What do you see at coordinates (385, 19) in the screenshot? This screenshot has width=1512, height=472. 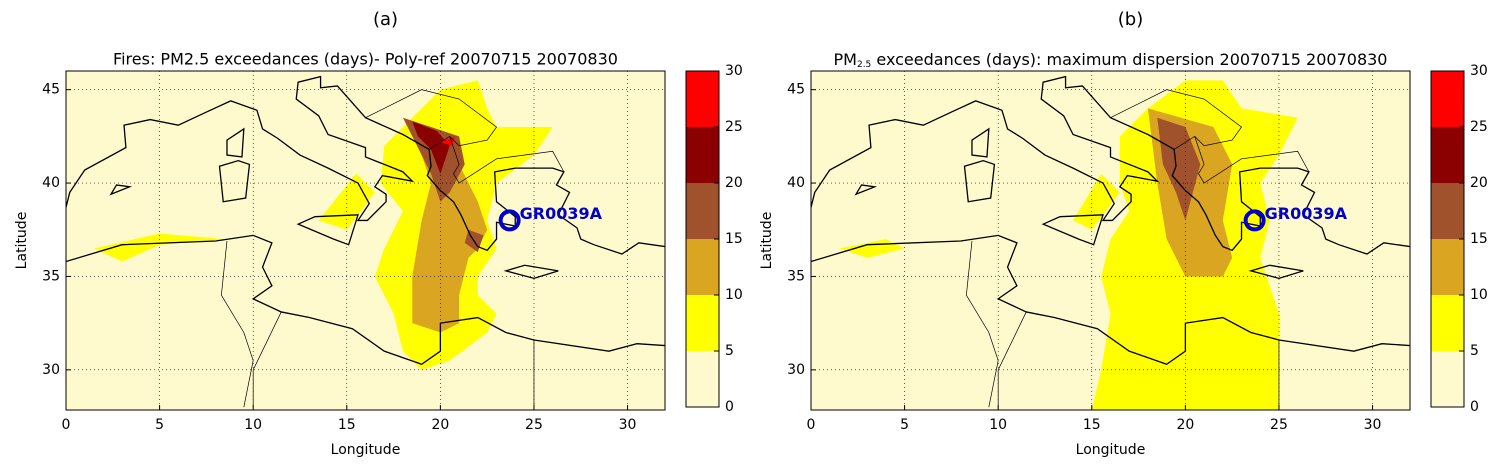 I see `panel-label: (a)` at bounding box center [385, 19].